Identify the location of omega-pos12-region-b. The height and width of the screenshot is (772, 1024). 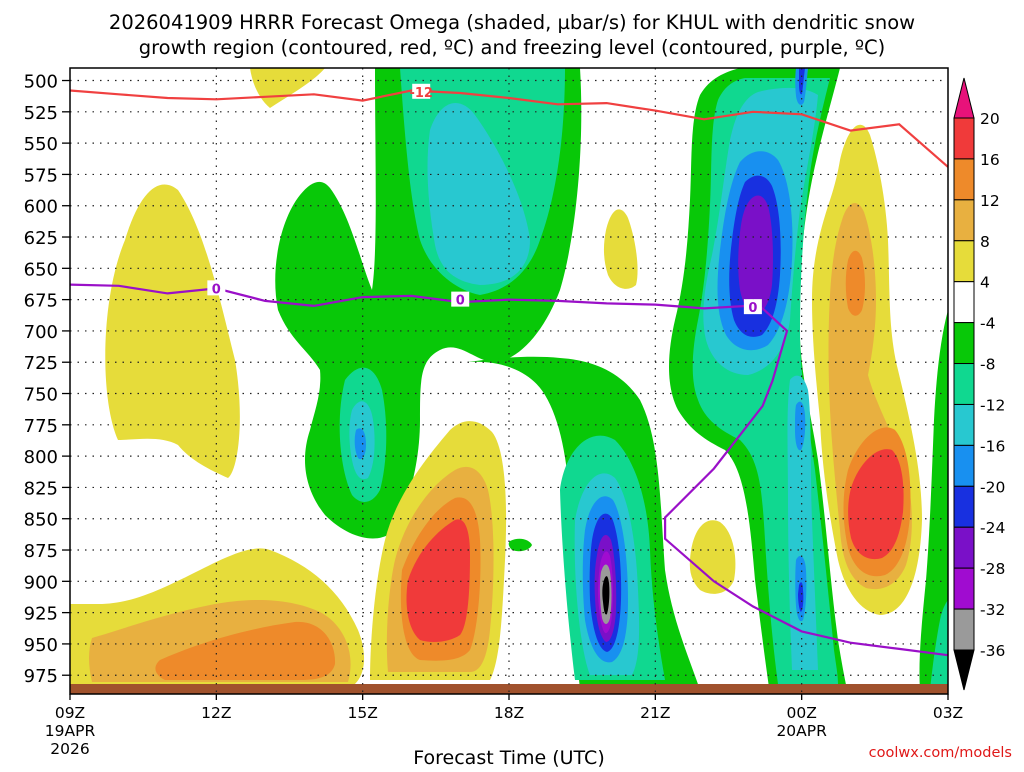
(245, 650).